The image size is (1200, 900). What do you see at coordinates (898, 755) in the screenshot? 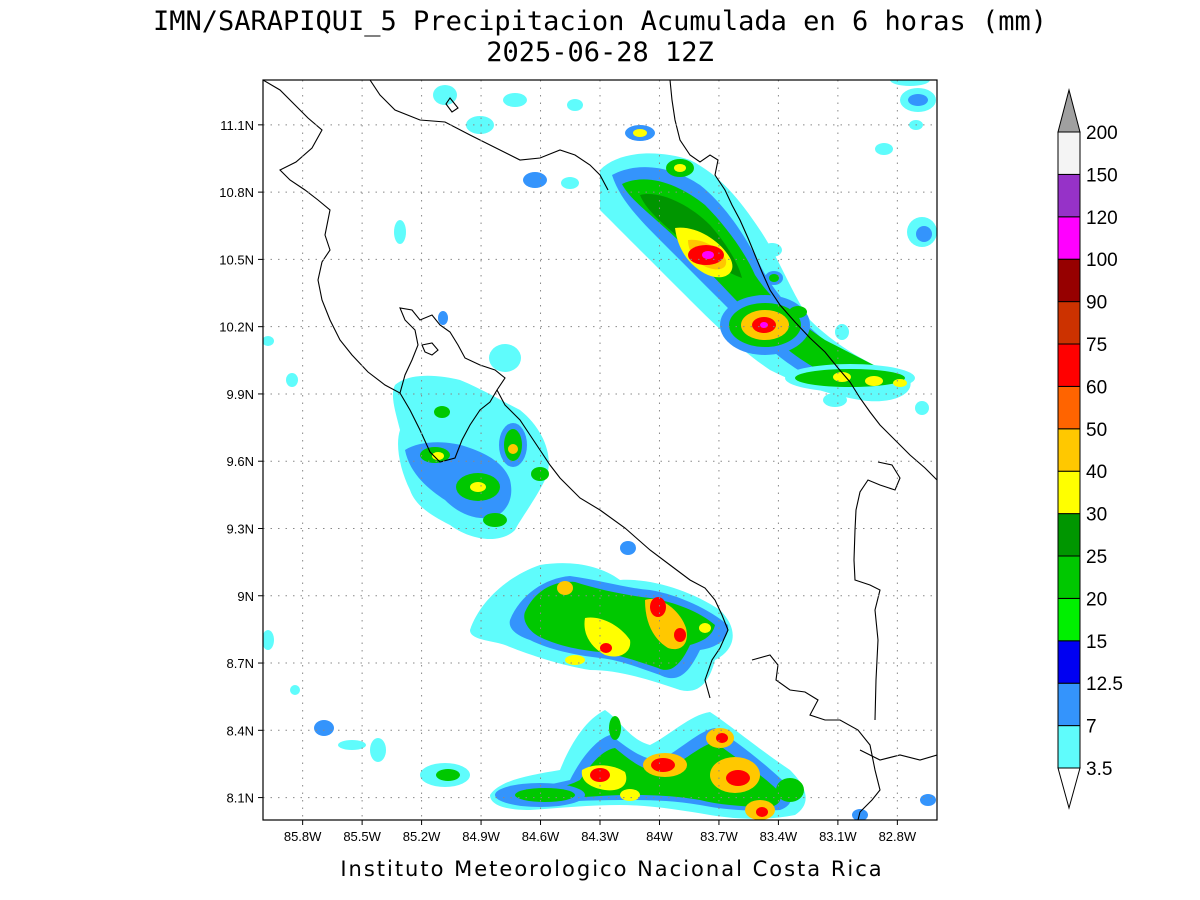
I see `coastline-panama-south` at bounding box center [898, 755].